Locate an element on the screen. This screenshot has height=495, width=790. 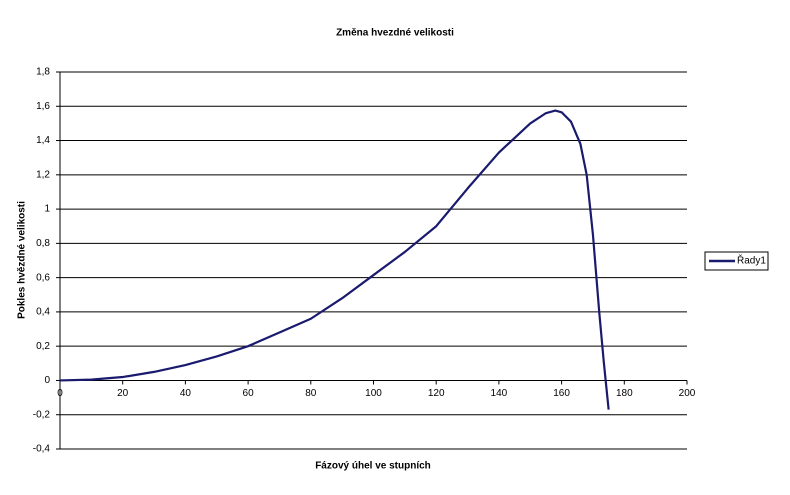
chart-title: Změna hvezdné velikosti is located at coordinates (395, 33).